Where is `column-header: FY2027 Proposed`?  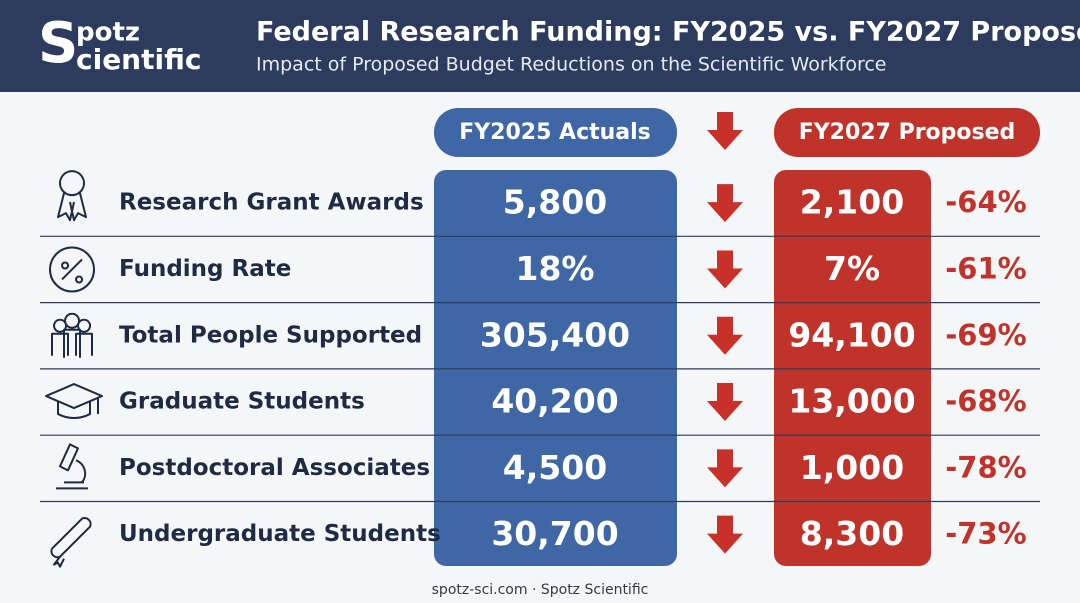 column-header: FY2027 Proposed is located at coordinates (907, 132).